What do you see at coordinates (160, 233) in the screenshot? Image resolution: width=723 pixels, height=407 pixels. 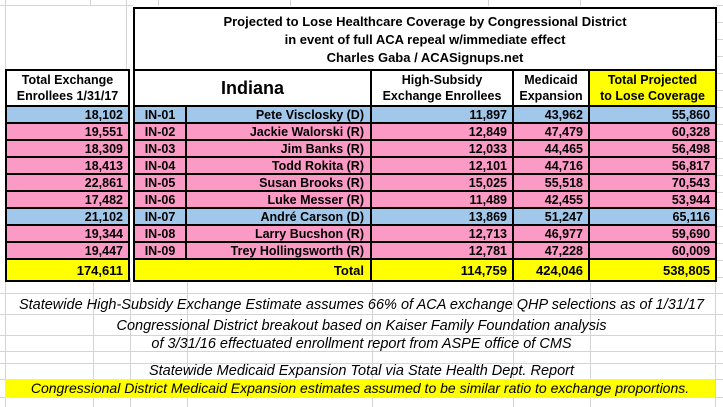 I see `cell-district: IN-08` at bounding box center [160, 233].